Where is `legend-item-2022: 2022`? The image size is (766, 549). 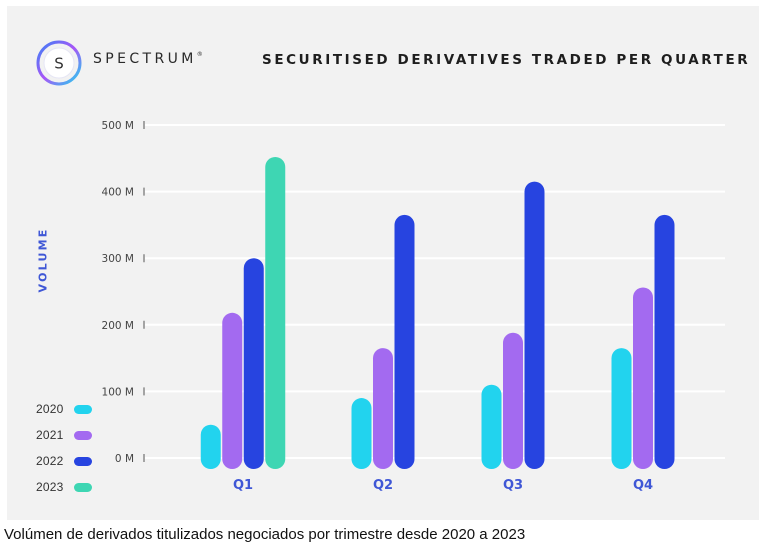
legend-item-2022: 2022 is located at coordinates (64, 461).